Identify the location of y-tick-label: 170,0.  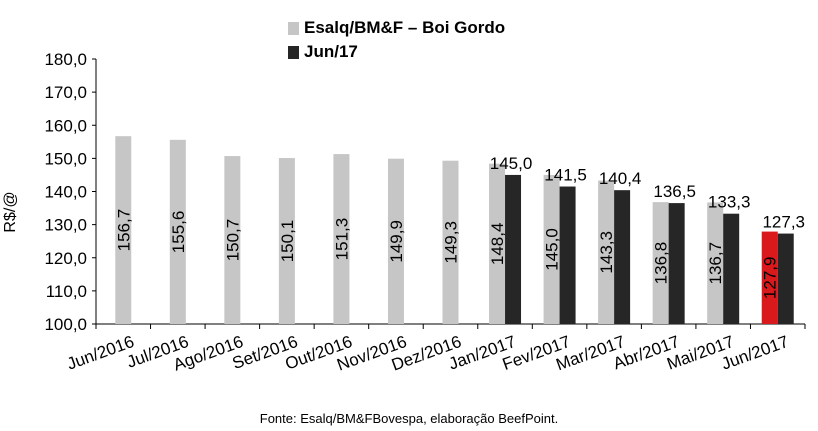
(65, 92).